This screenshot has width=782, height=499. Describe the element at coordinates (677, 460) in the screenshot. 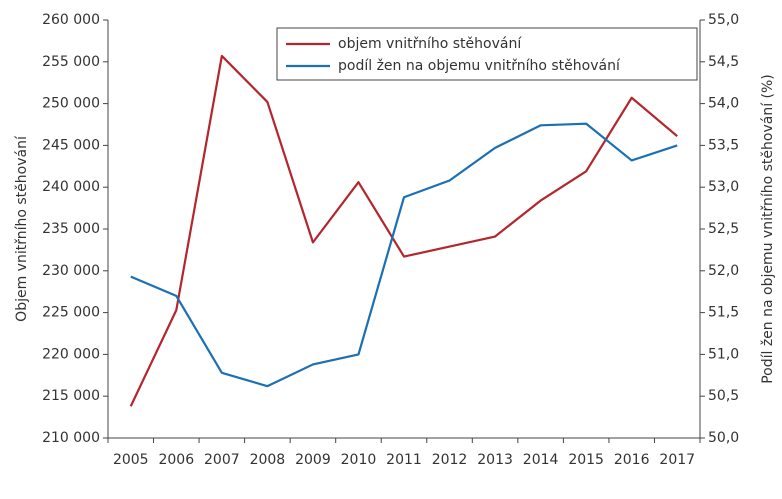

I see `x-tick-label: 2017` at that location.